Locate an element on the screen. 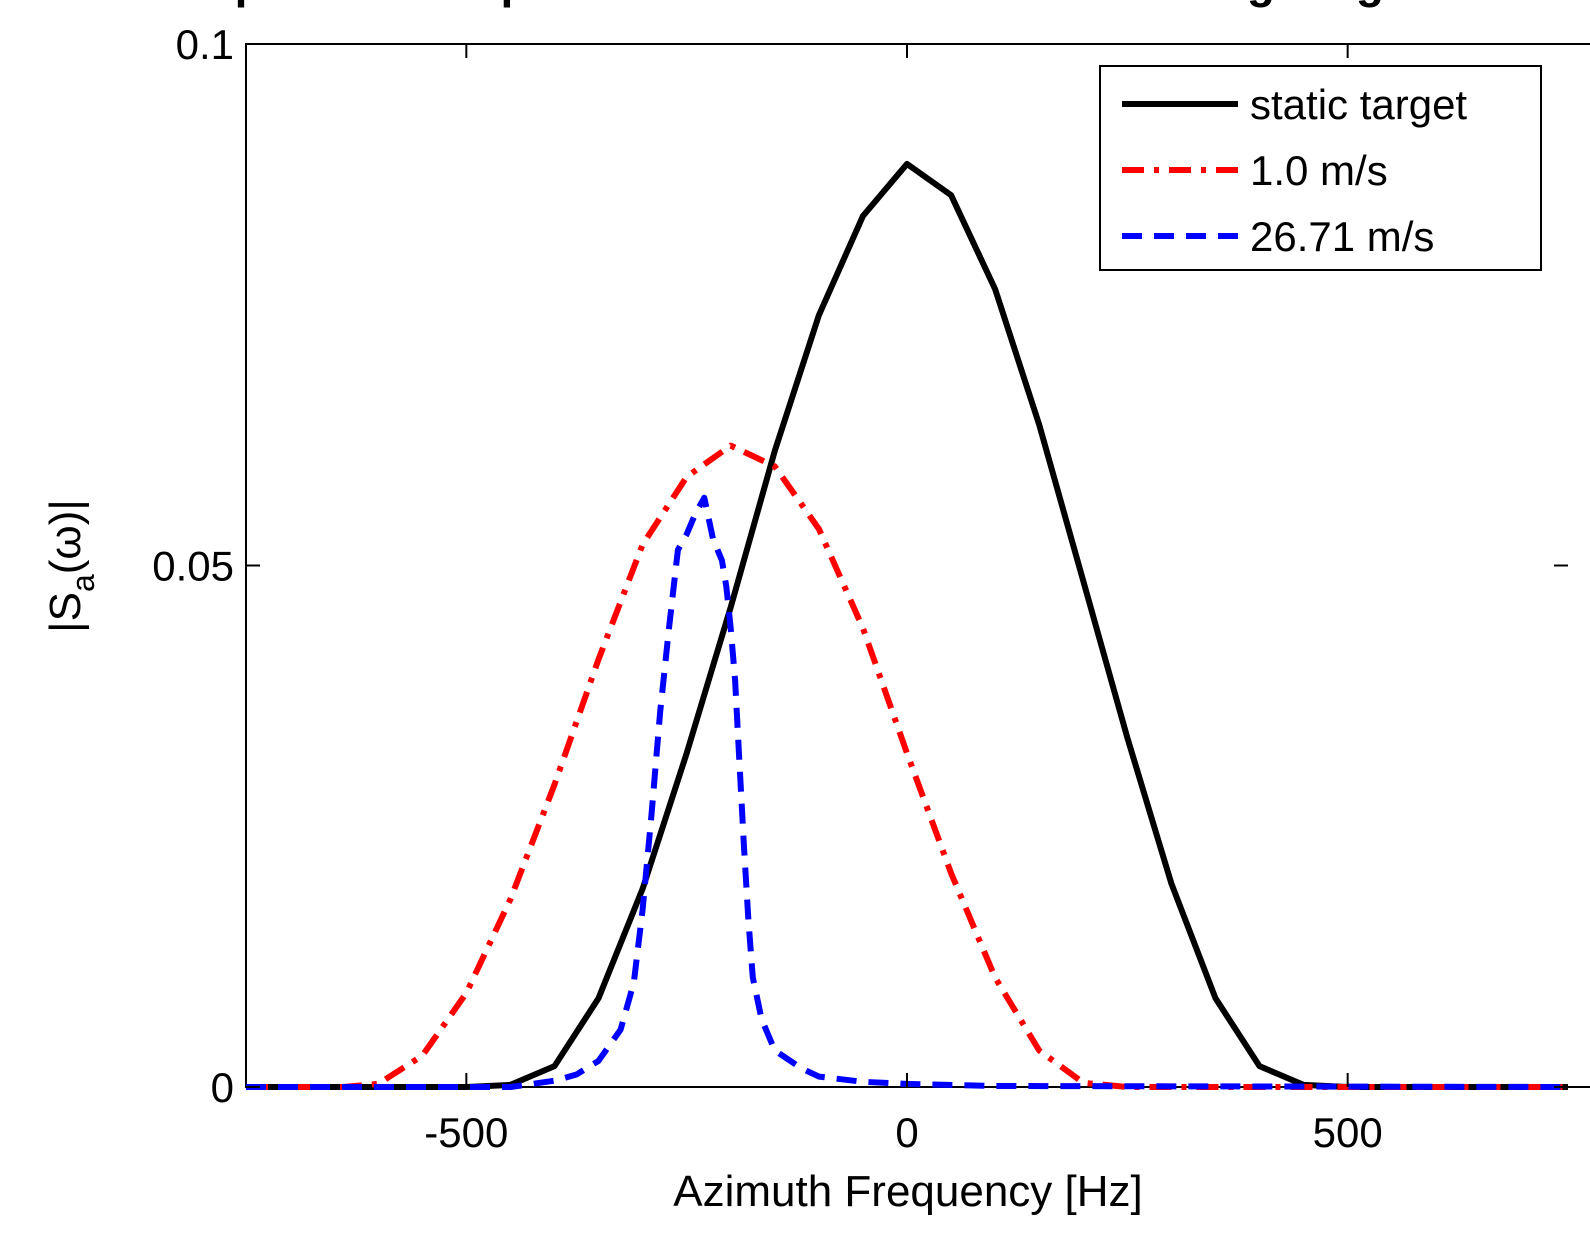  x-axis-label: Azimuth Frequency [Hz] is located at coordinates (908, 1191).